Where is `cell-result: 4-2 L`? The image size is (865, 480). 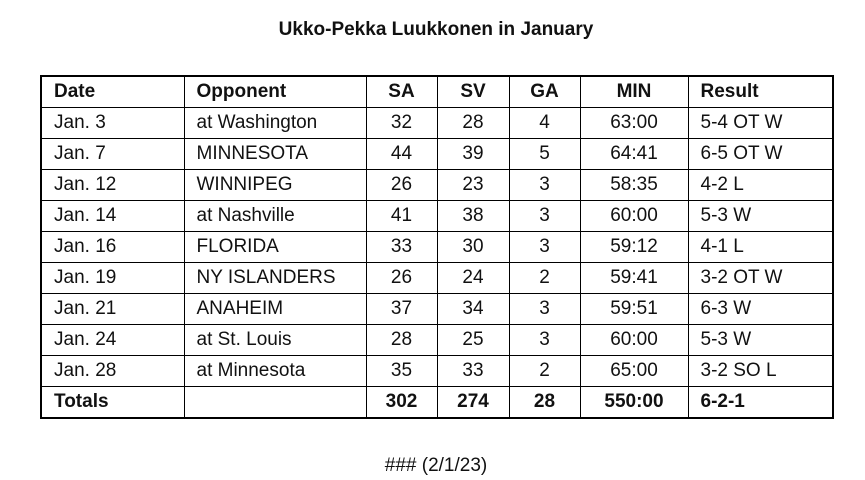
cell-result: 4-2 L is located at coordinates (760, 185).